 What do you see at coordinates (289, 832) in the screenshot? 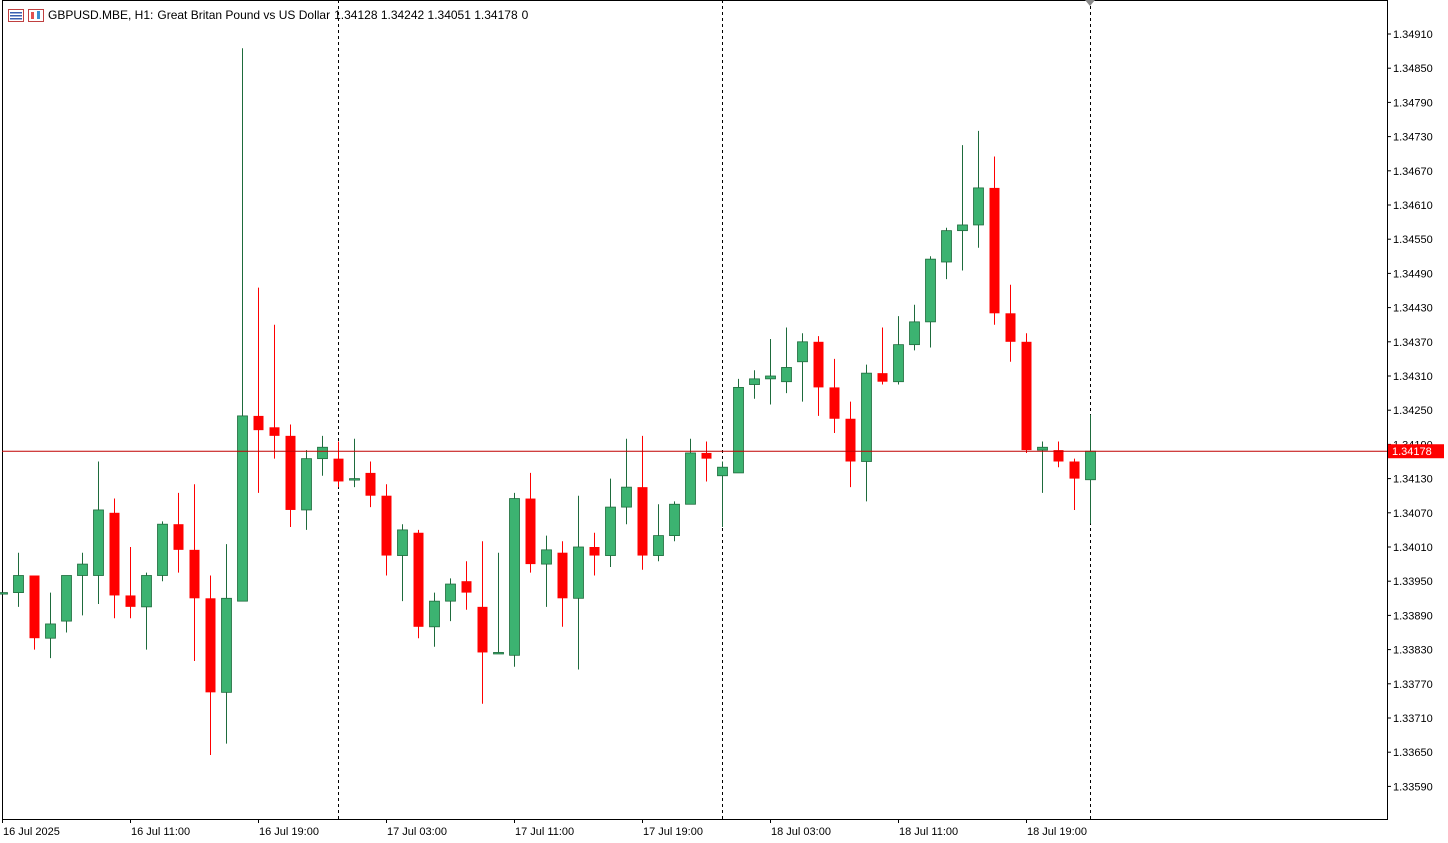
I see `time-tick-label: 16 Jul 19:00` at bounding box center [289, 832].